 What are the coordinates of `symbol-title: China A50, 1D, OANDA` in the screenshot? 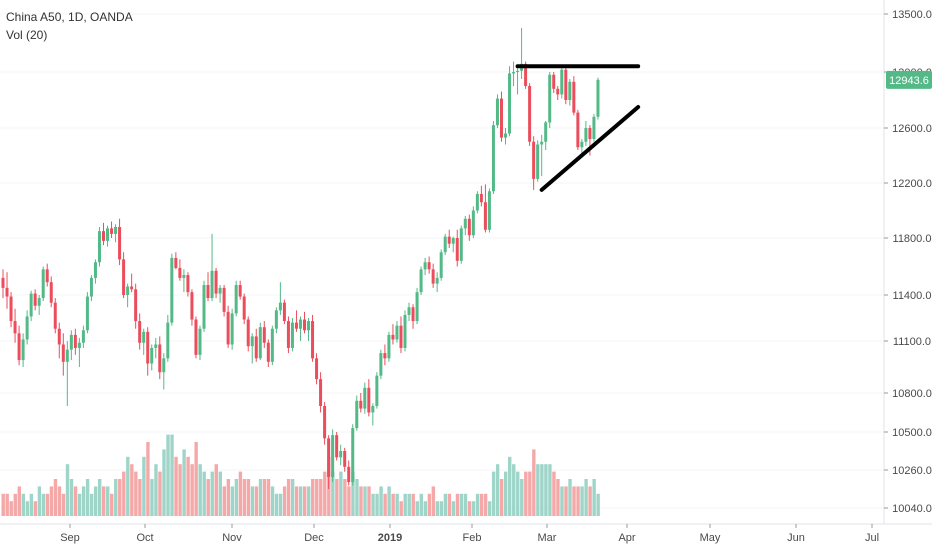 It's located at (69, 17).